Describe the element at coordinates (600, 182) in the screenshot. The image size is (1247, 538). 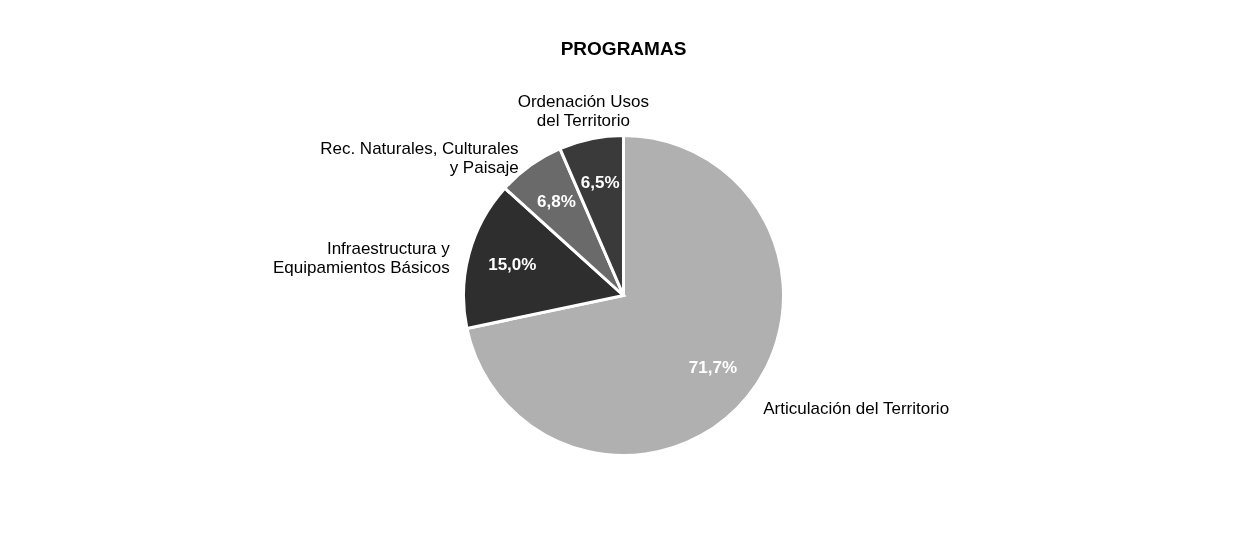
I see `data-label: 6,5%` at that location.